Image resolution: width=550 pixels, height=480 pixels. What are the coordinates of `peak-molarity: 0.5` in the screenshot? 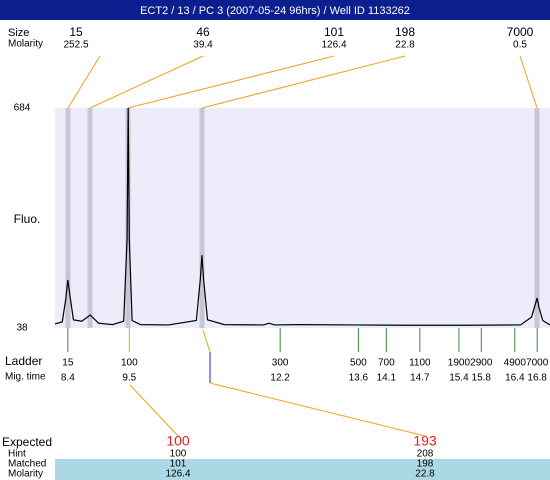 It's located at (520, 45).